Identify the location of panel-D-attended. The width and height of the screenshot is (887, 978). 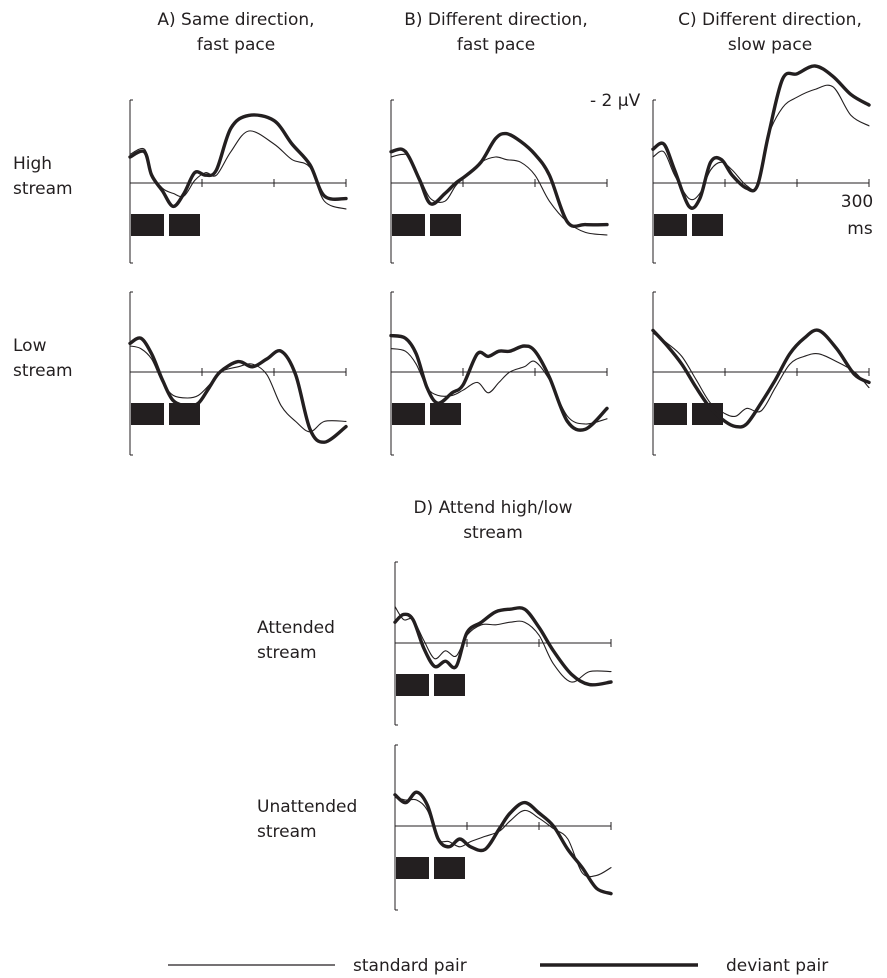
(503, 643).